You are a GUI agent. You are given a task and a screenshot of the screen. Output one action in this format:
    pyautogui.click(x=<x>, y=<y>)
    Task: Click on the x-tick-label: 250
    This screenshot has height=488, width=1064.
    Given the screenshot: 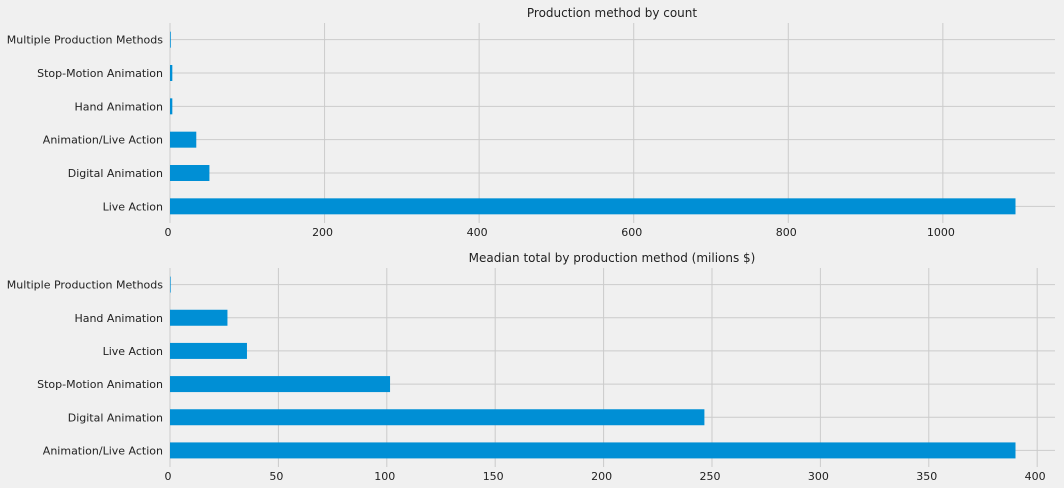 What is the action you would take?
    pyautogui.click(x=709, y=476)
    